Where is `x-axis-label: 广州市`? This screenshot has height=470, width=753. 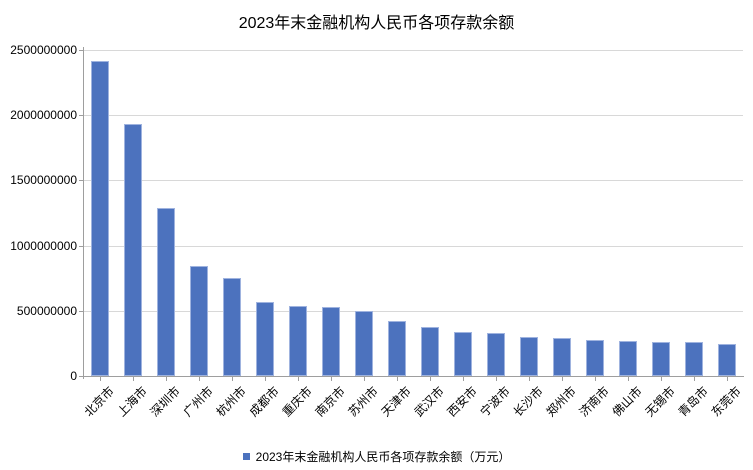 x-axis-label: 广州市 is located at coordinates (199, 402).